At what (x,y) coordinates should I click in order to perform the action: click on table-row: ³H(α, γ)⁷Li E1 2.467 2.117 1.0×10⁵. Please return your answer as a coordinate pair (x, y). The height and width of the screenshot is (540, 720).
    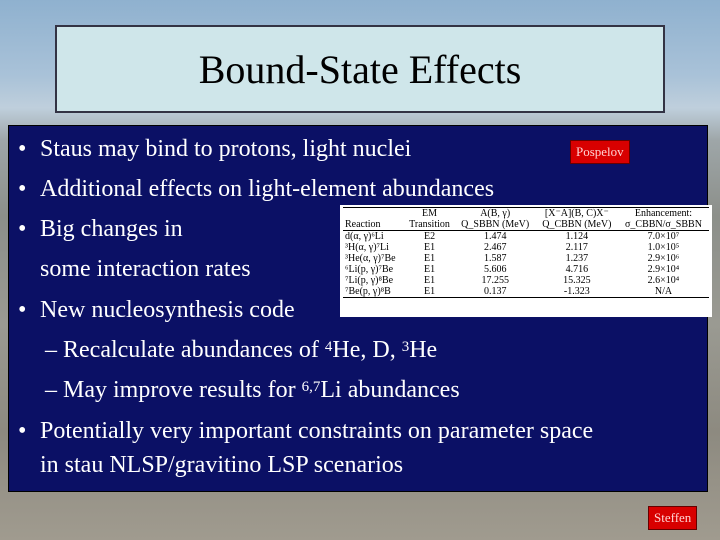
    Looking at the image, I should click on (526, 247).